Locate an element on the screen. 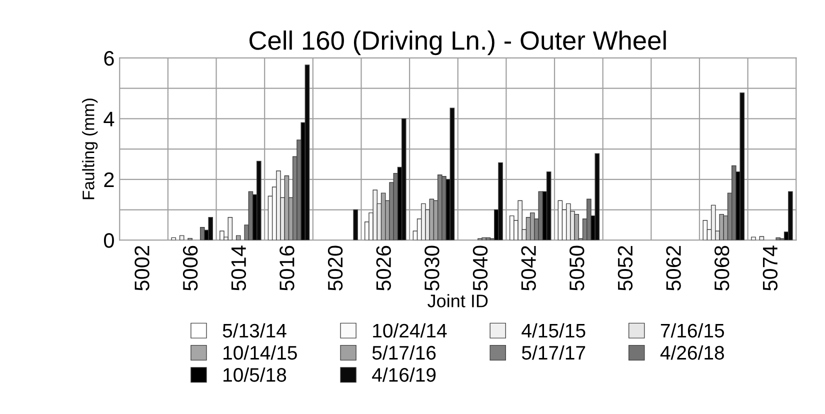  x-tick-label: 5068 is located at coordinates (722, 268).